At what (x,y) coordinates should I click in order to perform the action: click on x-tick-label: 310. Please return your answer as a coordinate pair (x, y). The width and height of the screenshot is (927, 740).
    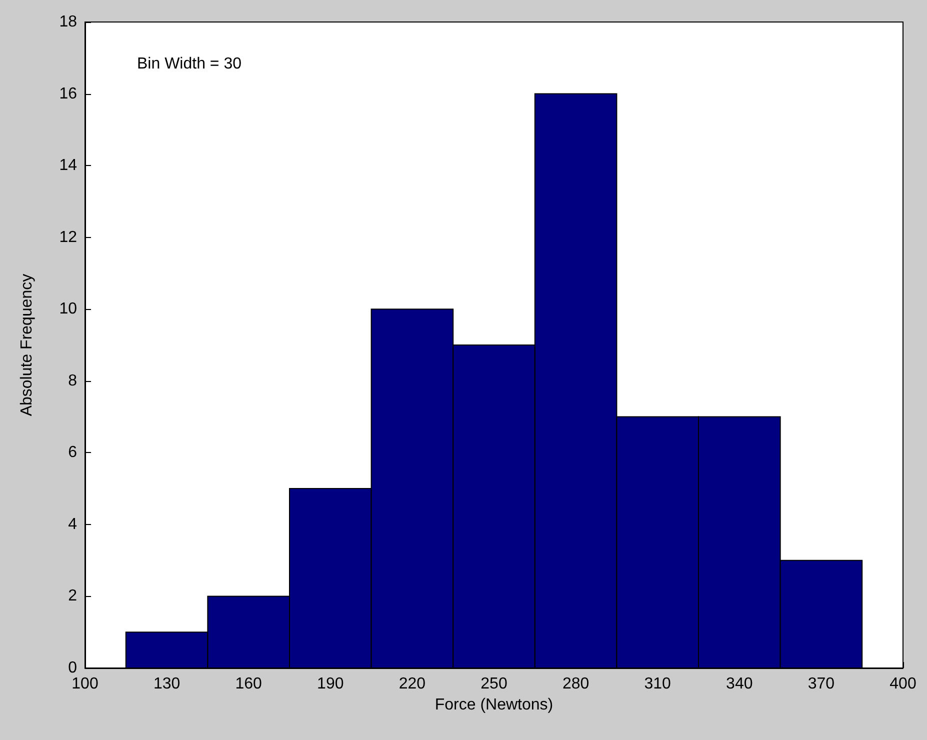
    Looking at the image, I should click on (658, 684).